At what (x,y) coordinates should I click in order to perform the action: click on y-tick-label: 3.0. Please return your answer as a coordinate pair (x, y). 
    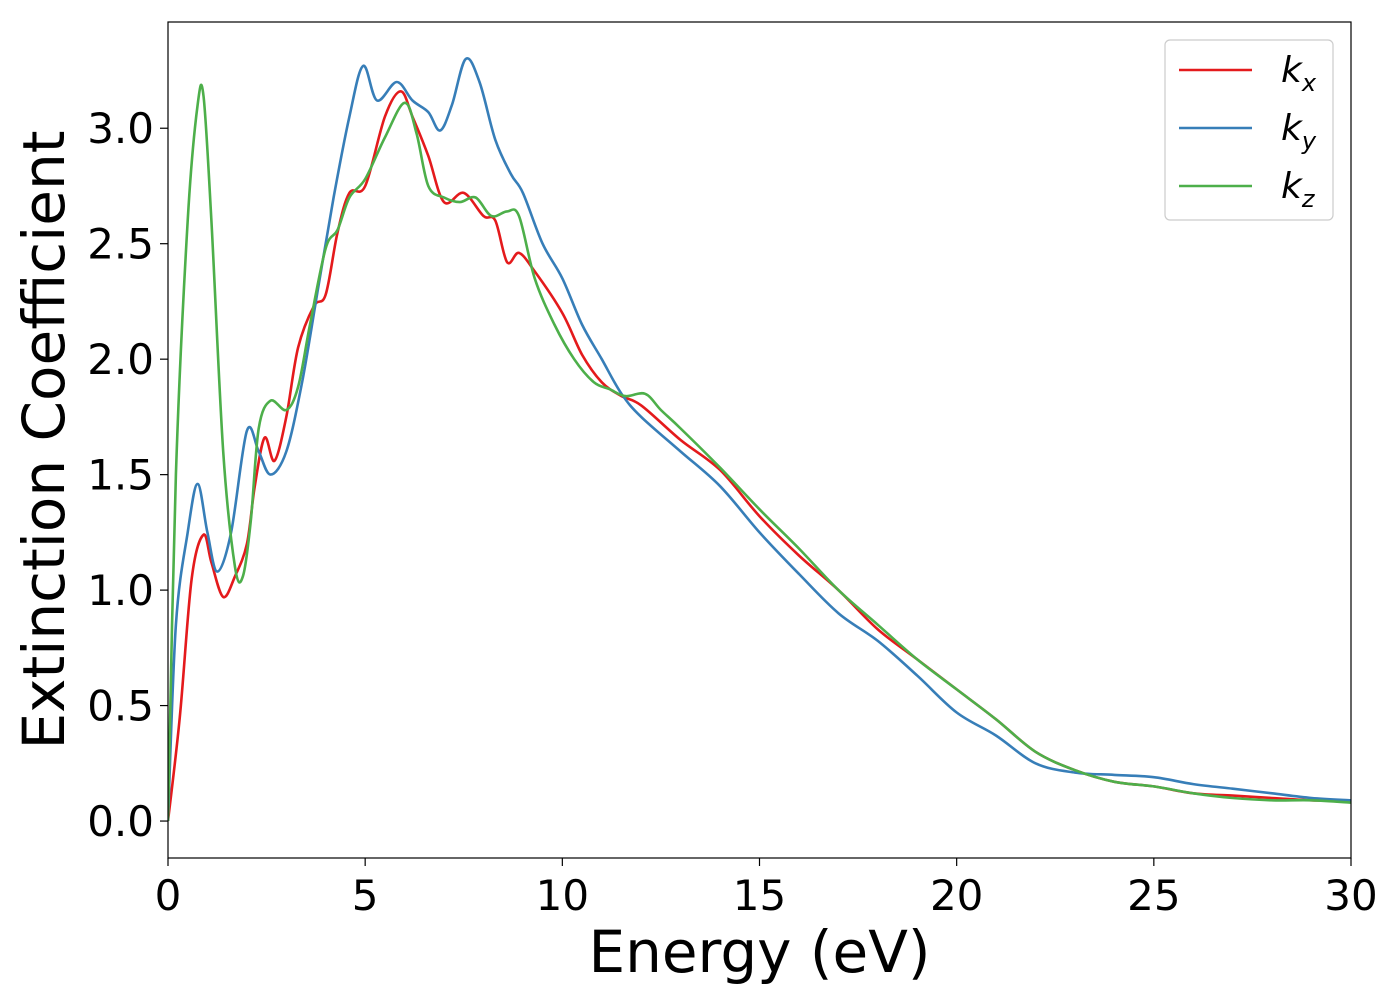
    Looking at the image, I should click on (120, 128).